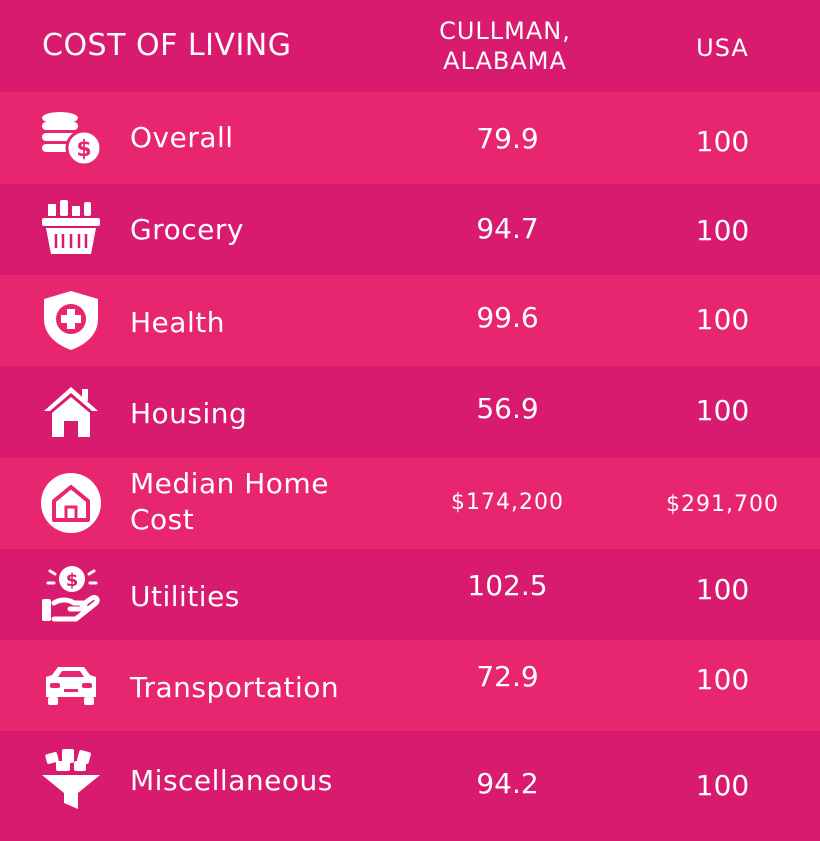 The width and height of the screenshot is (820, 841). What do you see at coordinates (505, 61) in the screenshot?
I see `column-header-cullman-line2: ALABAMA` at bounding box center [505, 61].